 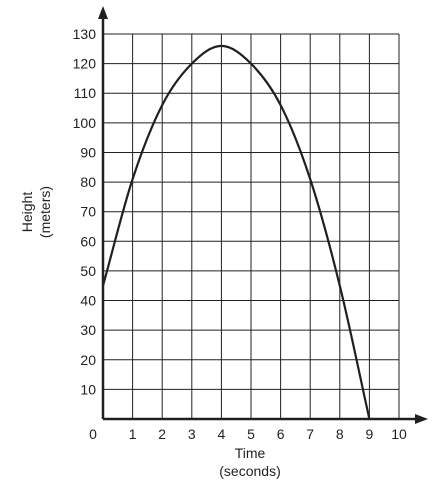 What do you see at coordinates (85, 34) in the screenshot?
I see `y-tick-label: 130` at bounding box center [85, 34].